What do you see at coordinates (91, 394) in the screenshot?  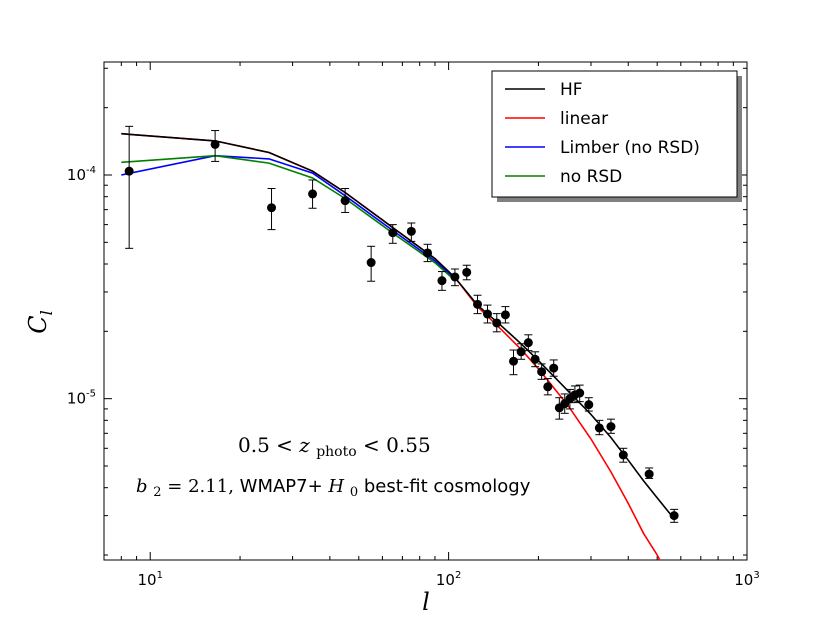 I see `y-tick-label-exp: -5` at bounding box center [91, 394].